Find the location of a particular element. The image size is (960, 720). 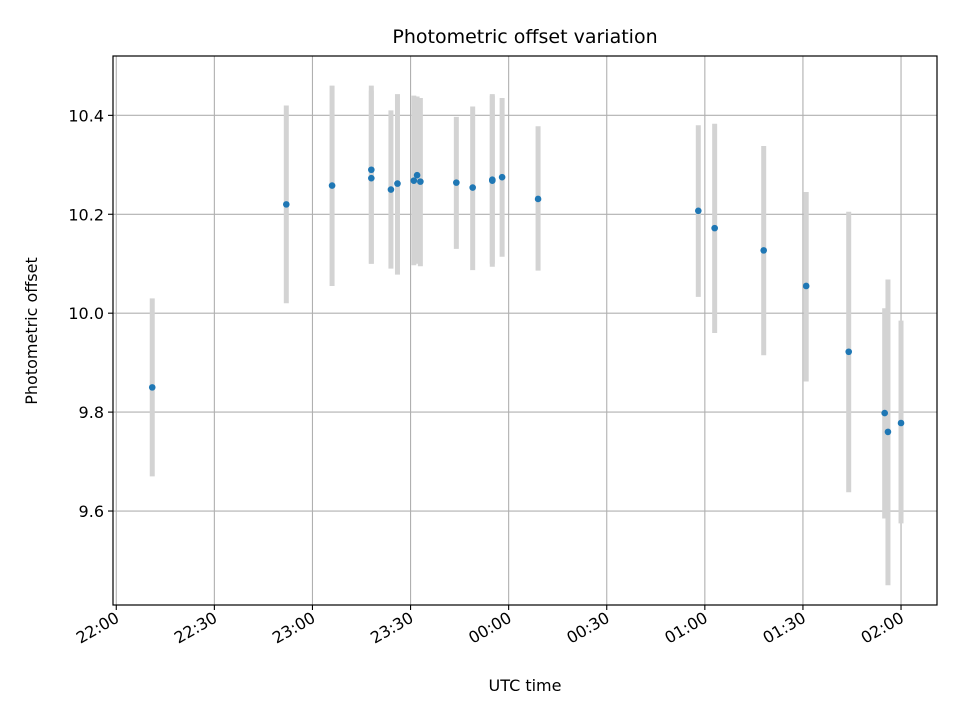

x-tick-label: 23:30 is located at coordinates (391, 628).